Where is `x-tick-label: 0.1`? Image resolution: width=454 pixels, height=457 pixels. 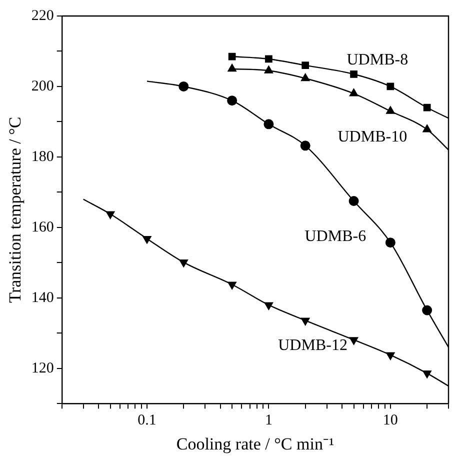 x-tick-label: 0.1 is located at coordinates (147, 420).